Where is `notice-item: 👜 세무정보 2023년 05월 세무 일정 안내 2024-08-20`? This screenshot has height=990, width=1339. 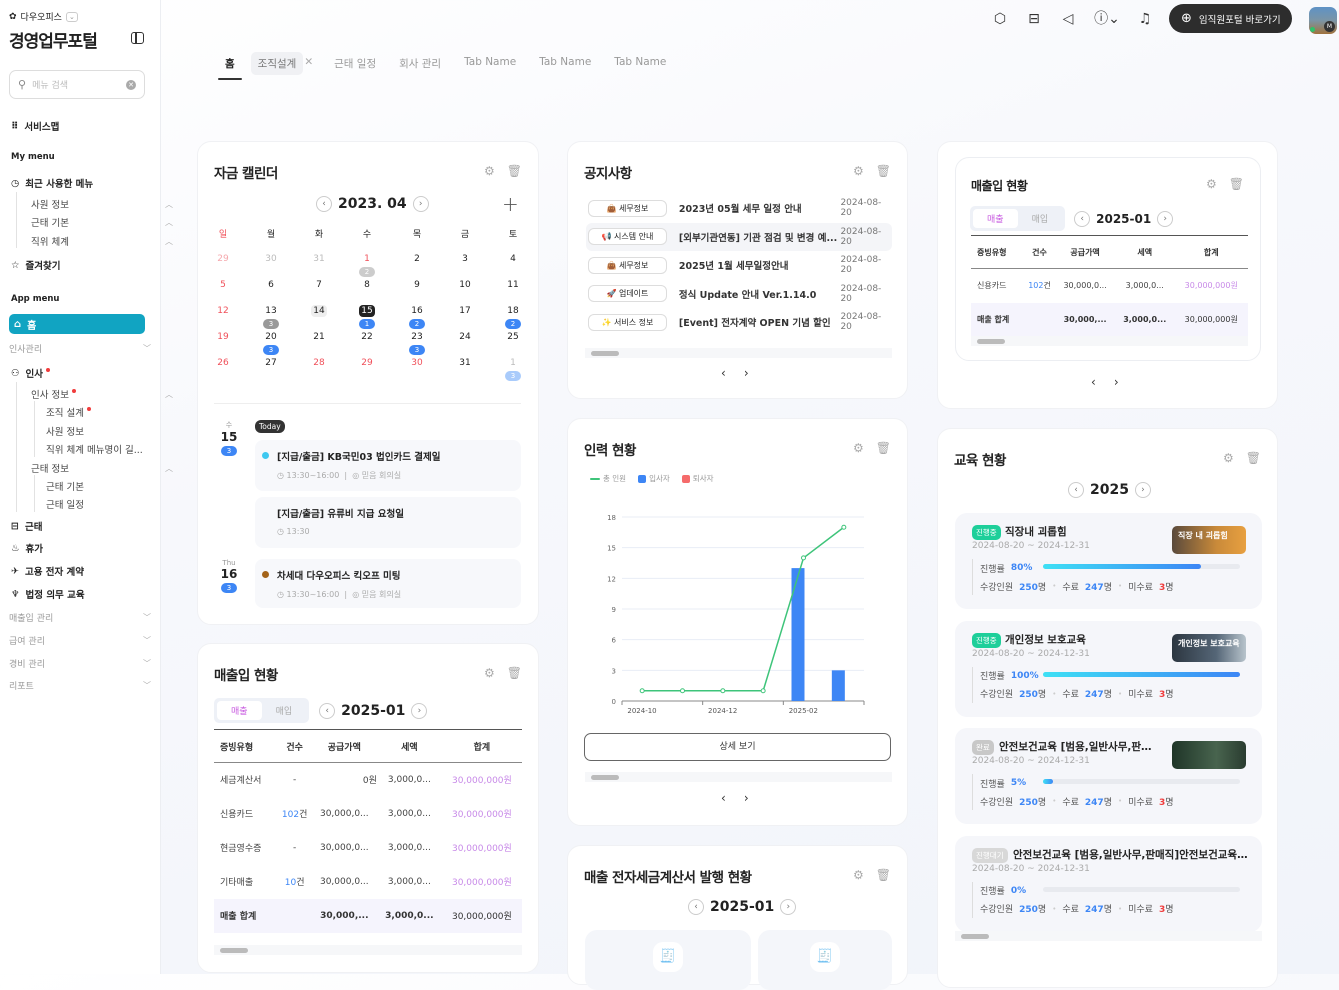 notice-item: 👜 세무정보 2023년 05월 세무 일정 안내 2024-08-20 is located at coordinates (739, 208).